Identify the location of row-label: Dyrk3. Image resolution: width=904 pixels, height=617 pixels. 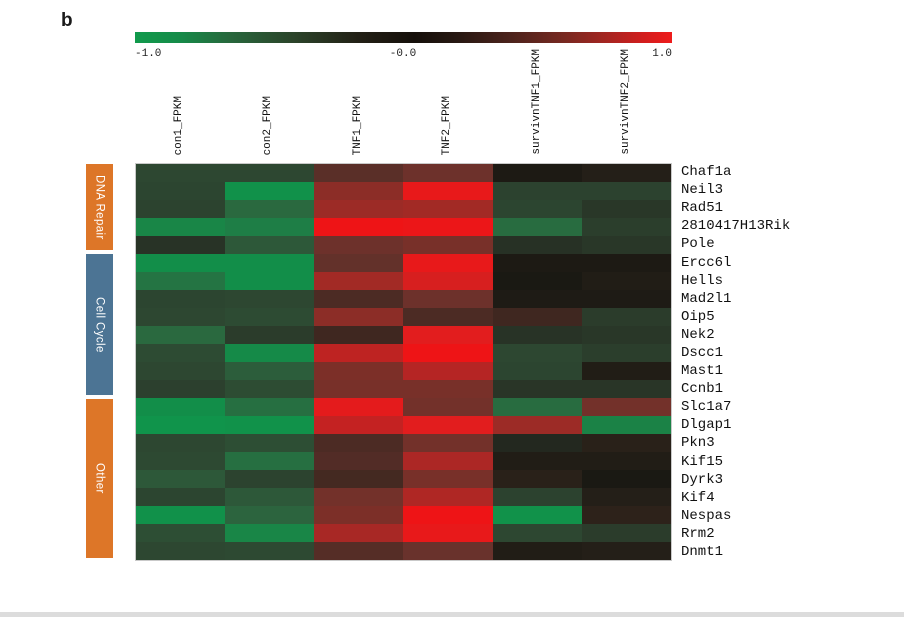
(702, 479).